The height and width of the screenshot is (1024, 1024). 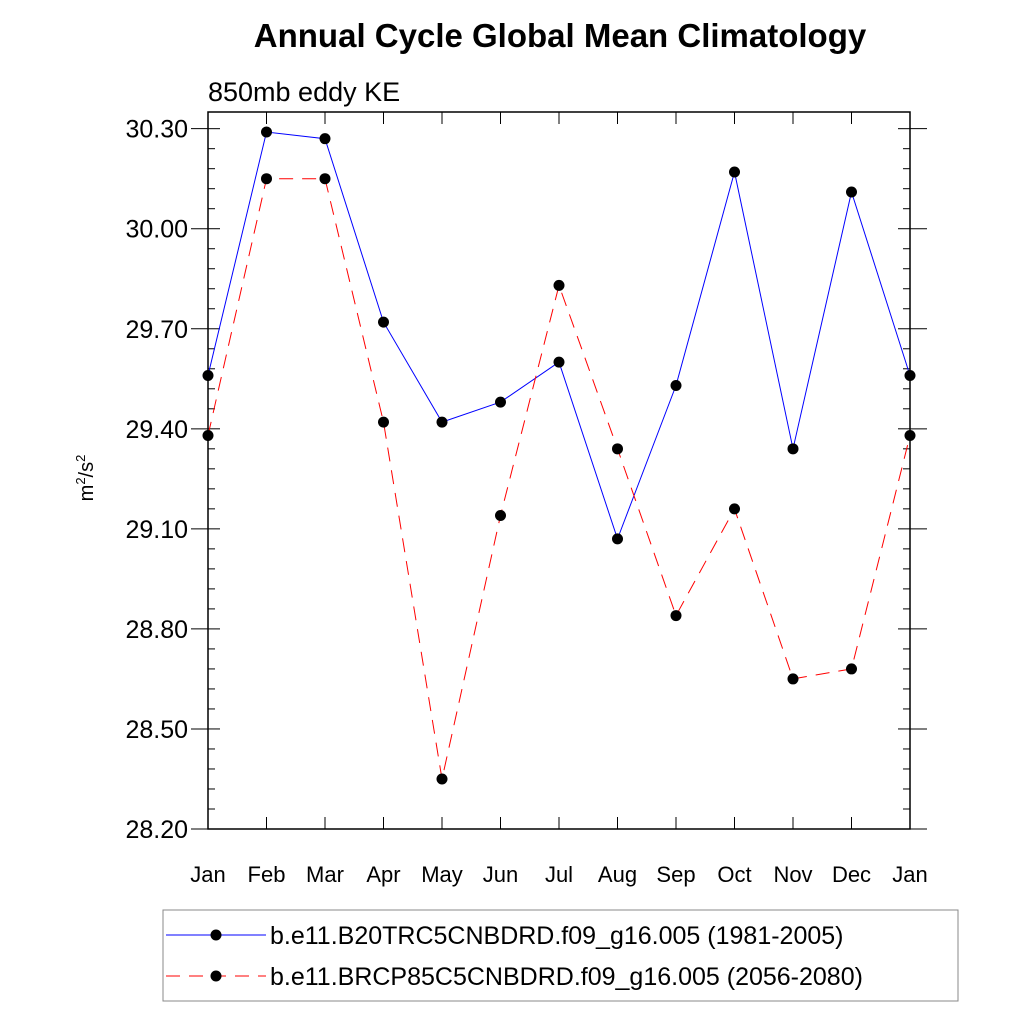 What do you see at coordinates (560, 35) in the screenshot?
I see `chart-title: Annual Cycle Global Mean Climatology` at bounding box center [560, 35].